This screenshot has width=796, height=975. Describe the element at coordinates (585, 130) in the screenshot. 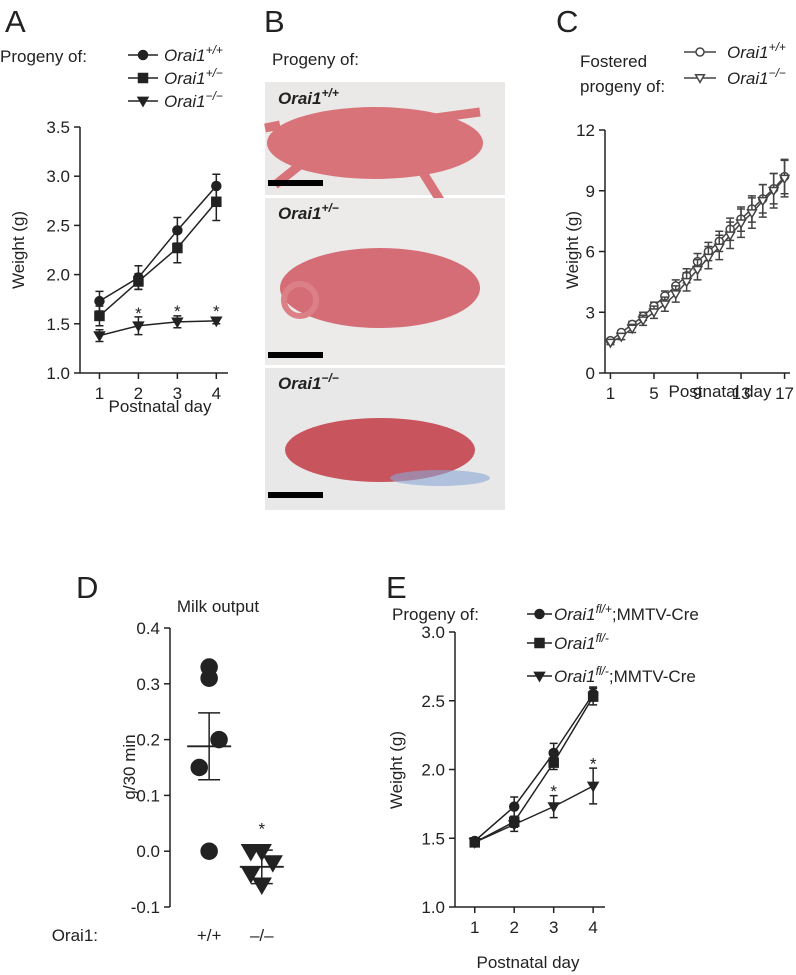

I see `y-tick-label: 12` at that location.